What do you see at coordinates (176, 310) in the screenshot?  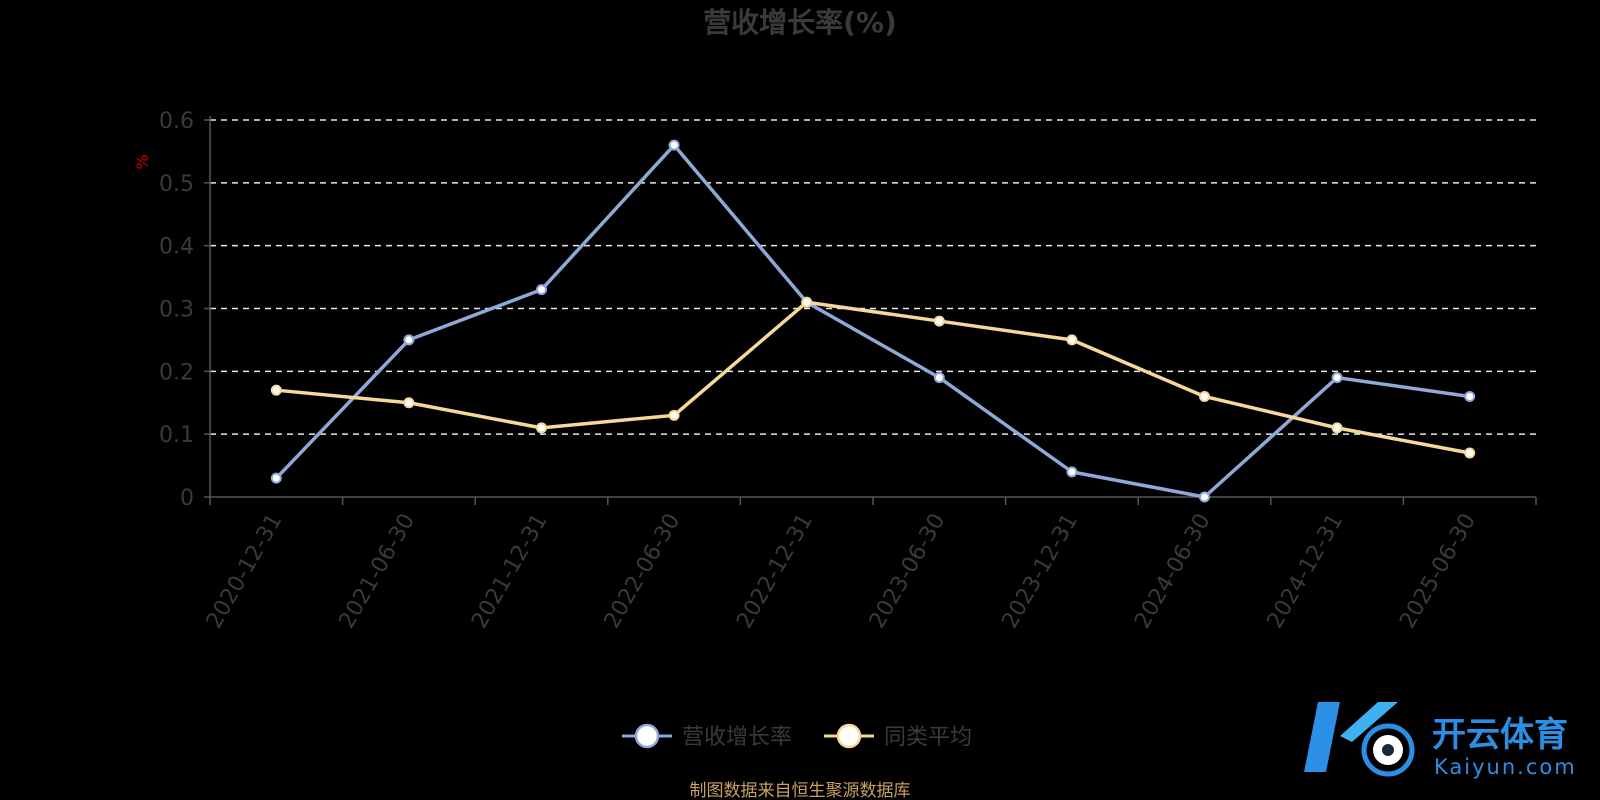 I see `y-tick-label: 0.3` at bounding box center [176, 310].